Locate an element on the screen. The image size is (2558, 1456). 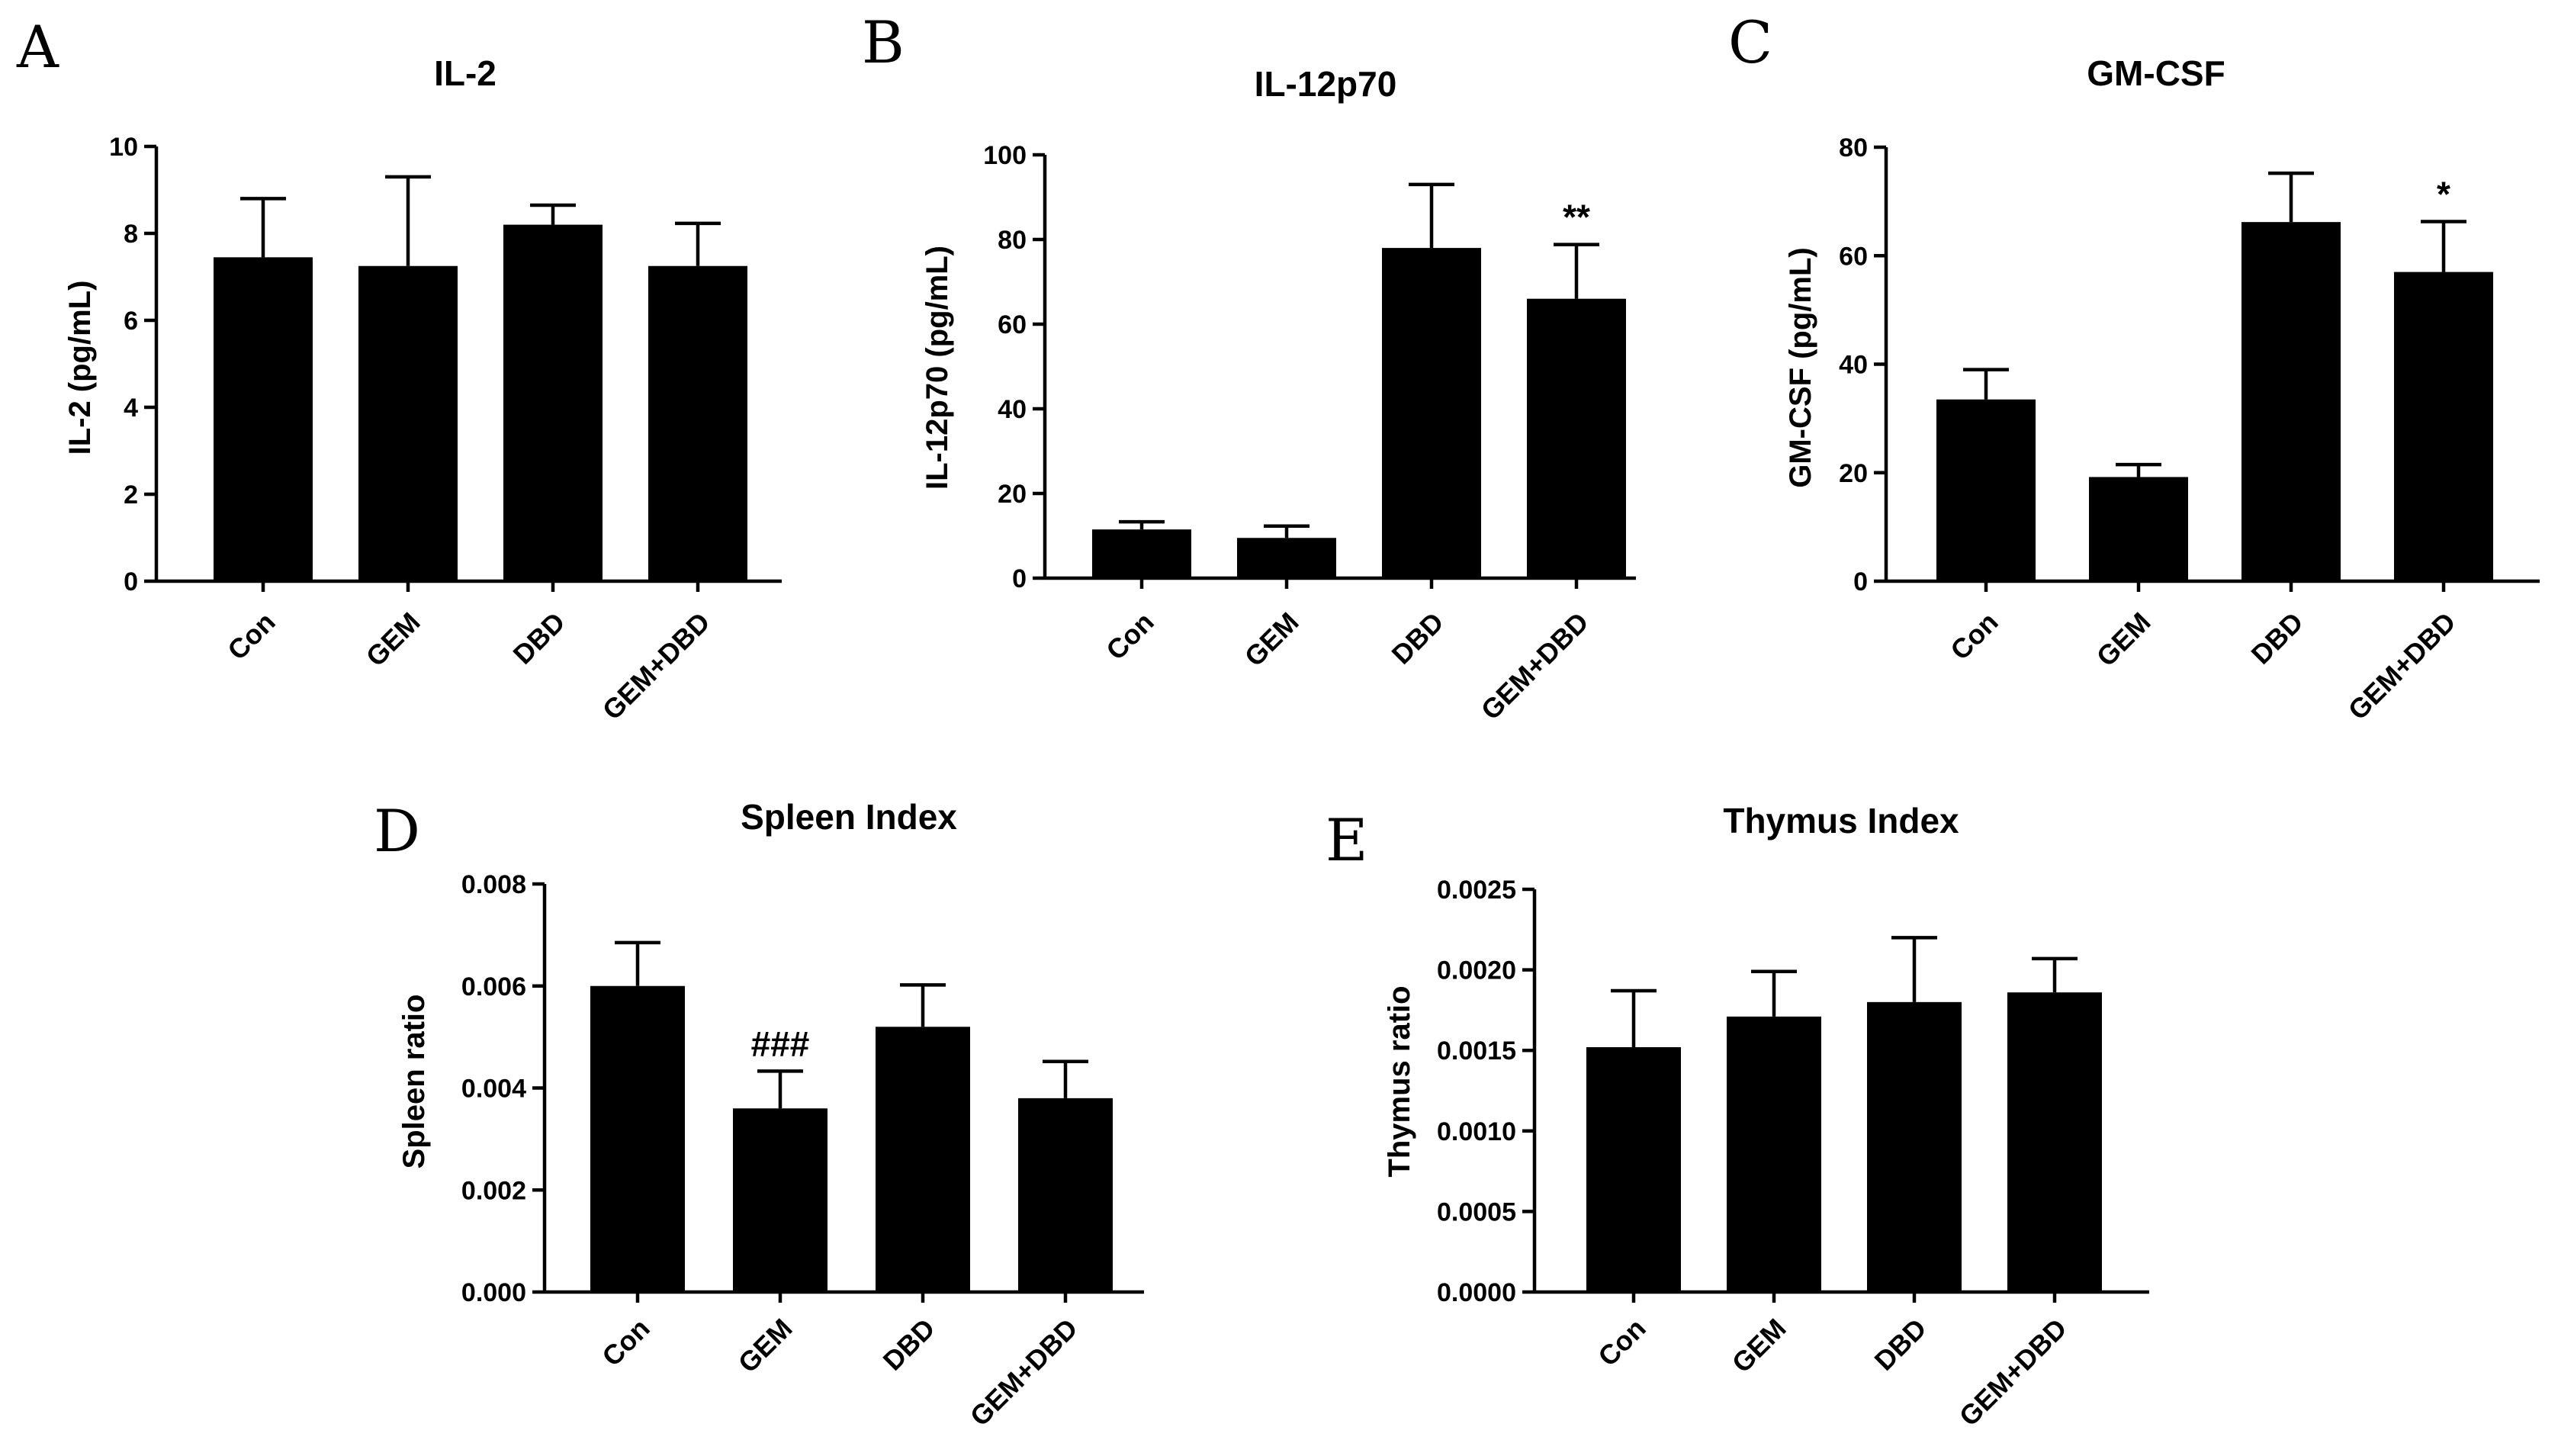
panel-c-ytick-label: 60 is located at coordinates (1853, 256).